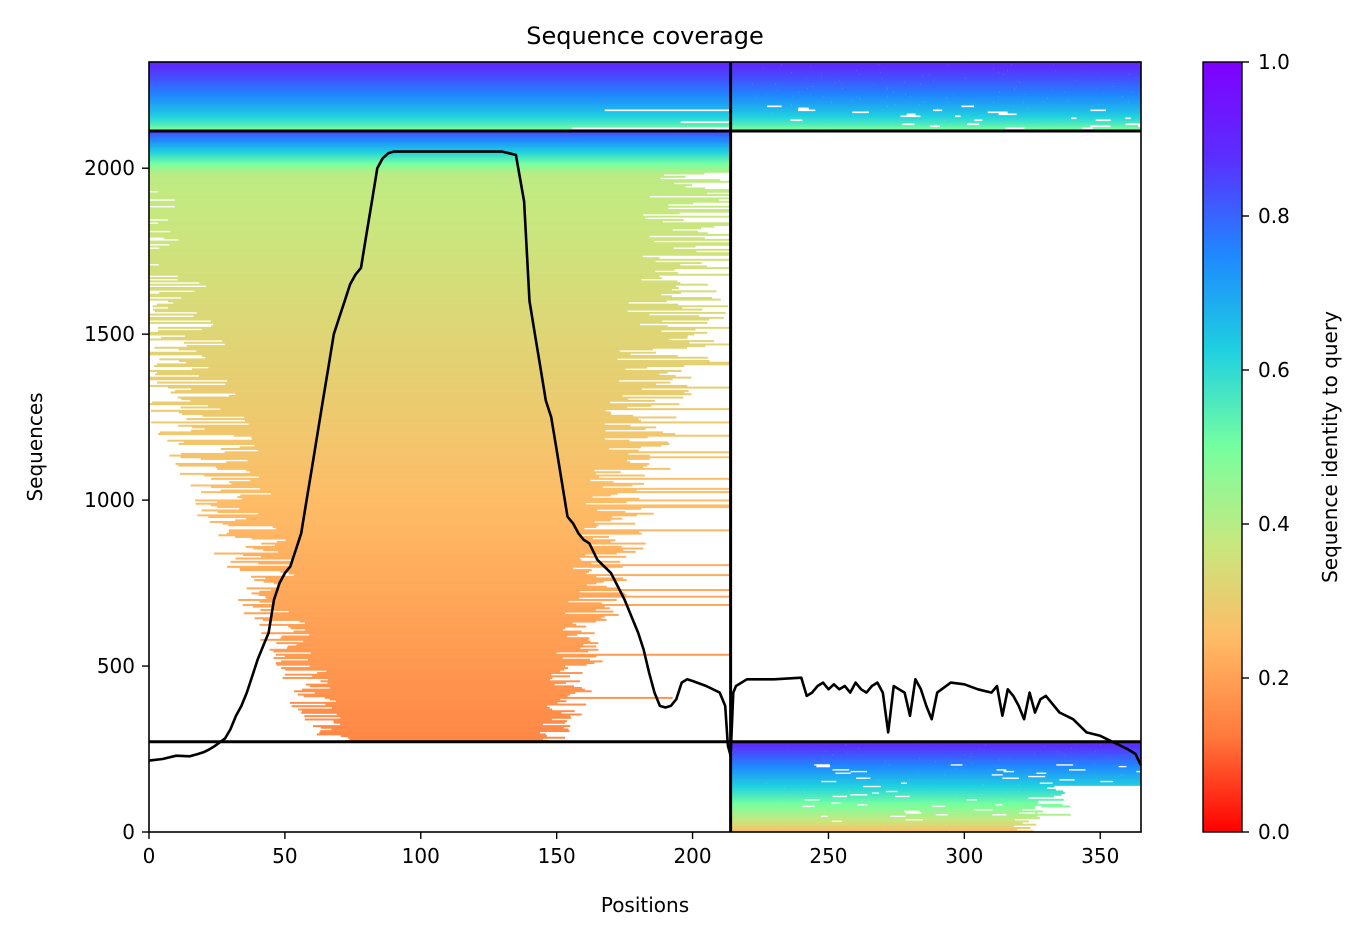 The width and height of the screenshot is (1364, 939). I want to click on x-axis: 0 50 100 150 200 250 300 350, so click(631, 850).